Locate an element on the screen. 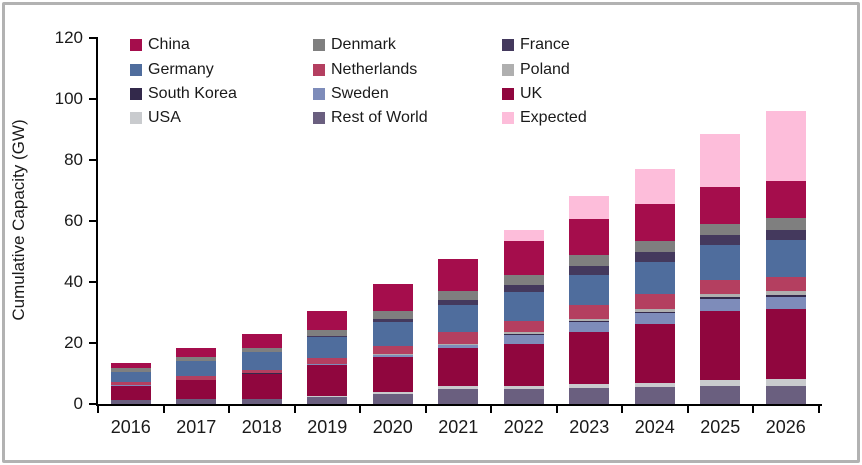 The width and height of the screenshot is (862, 465). bar-segment-rest-of-world-2016 is located at coordinates (130, 402).